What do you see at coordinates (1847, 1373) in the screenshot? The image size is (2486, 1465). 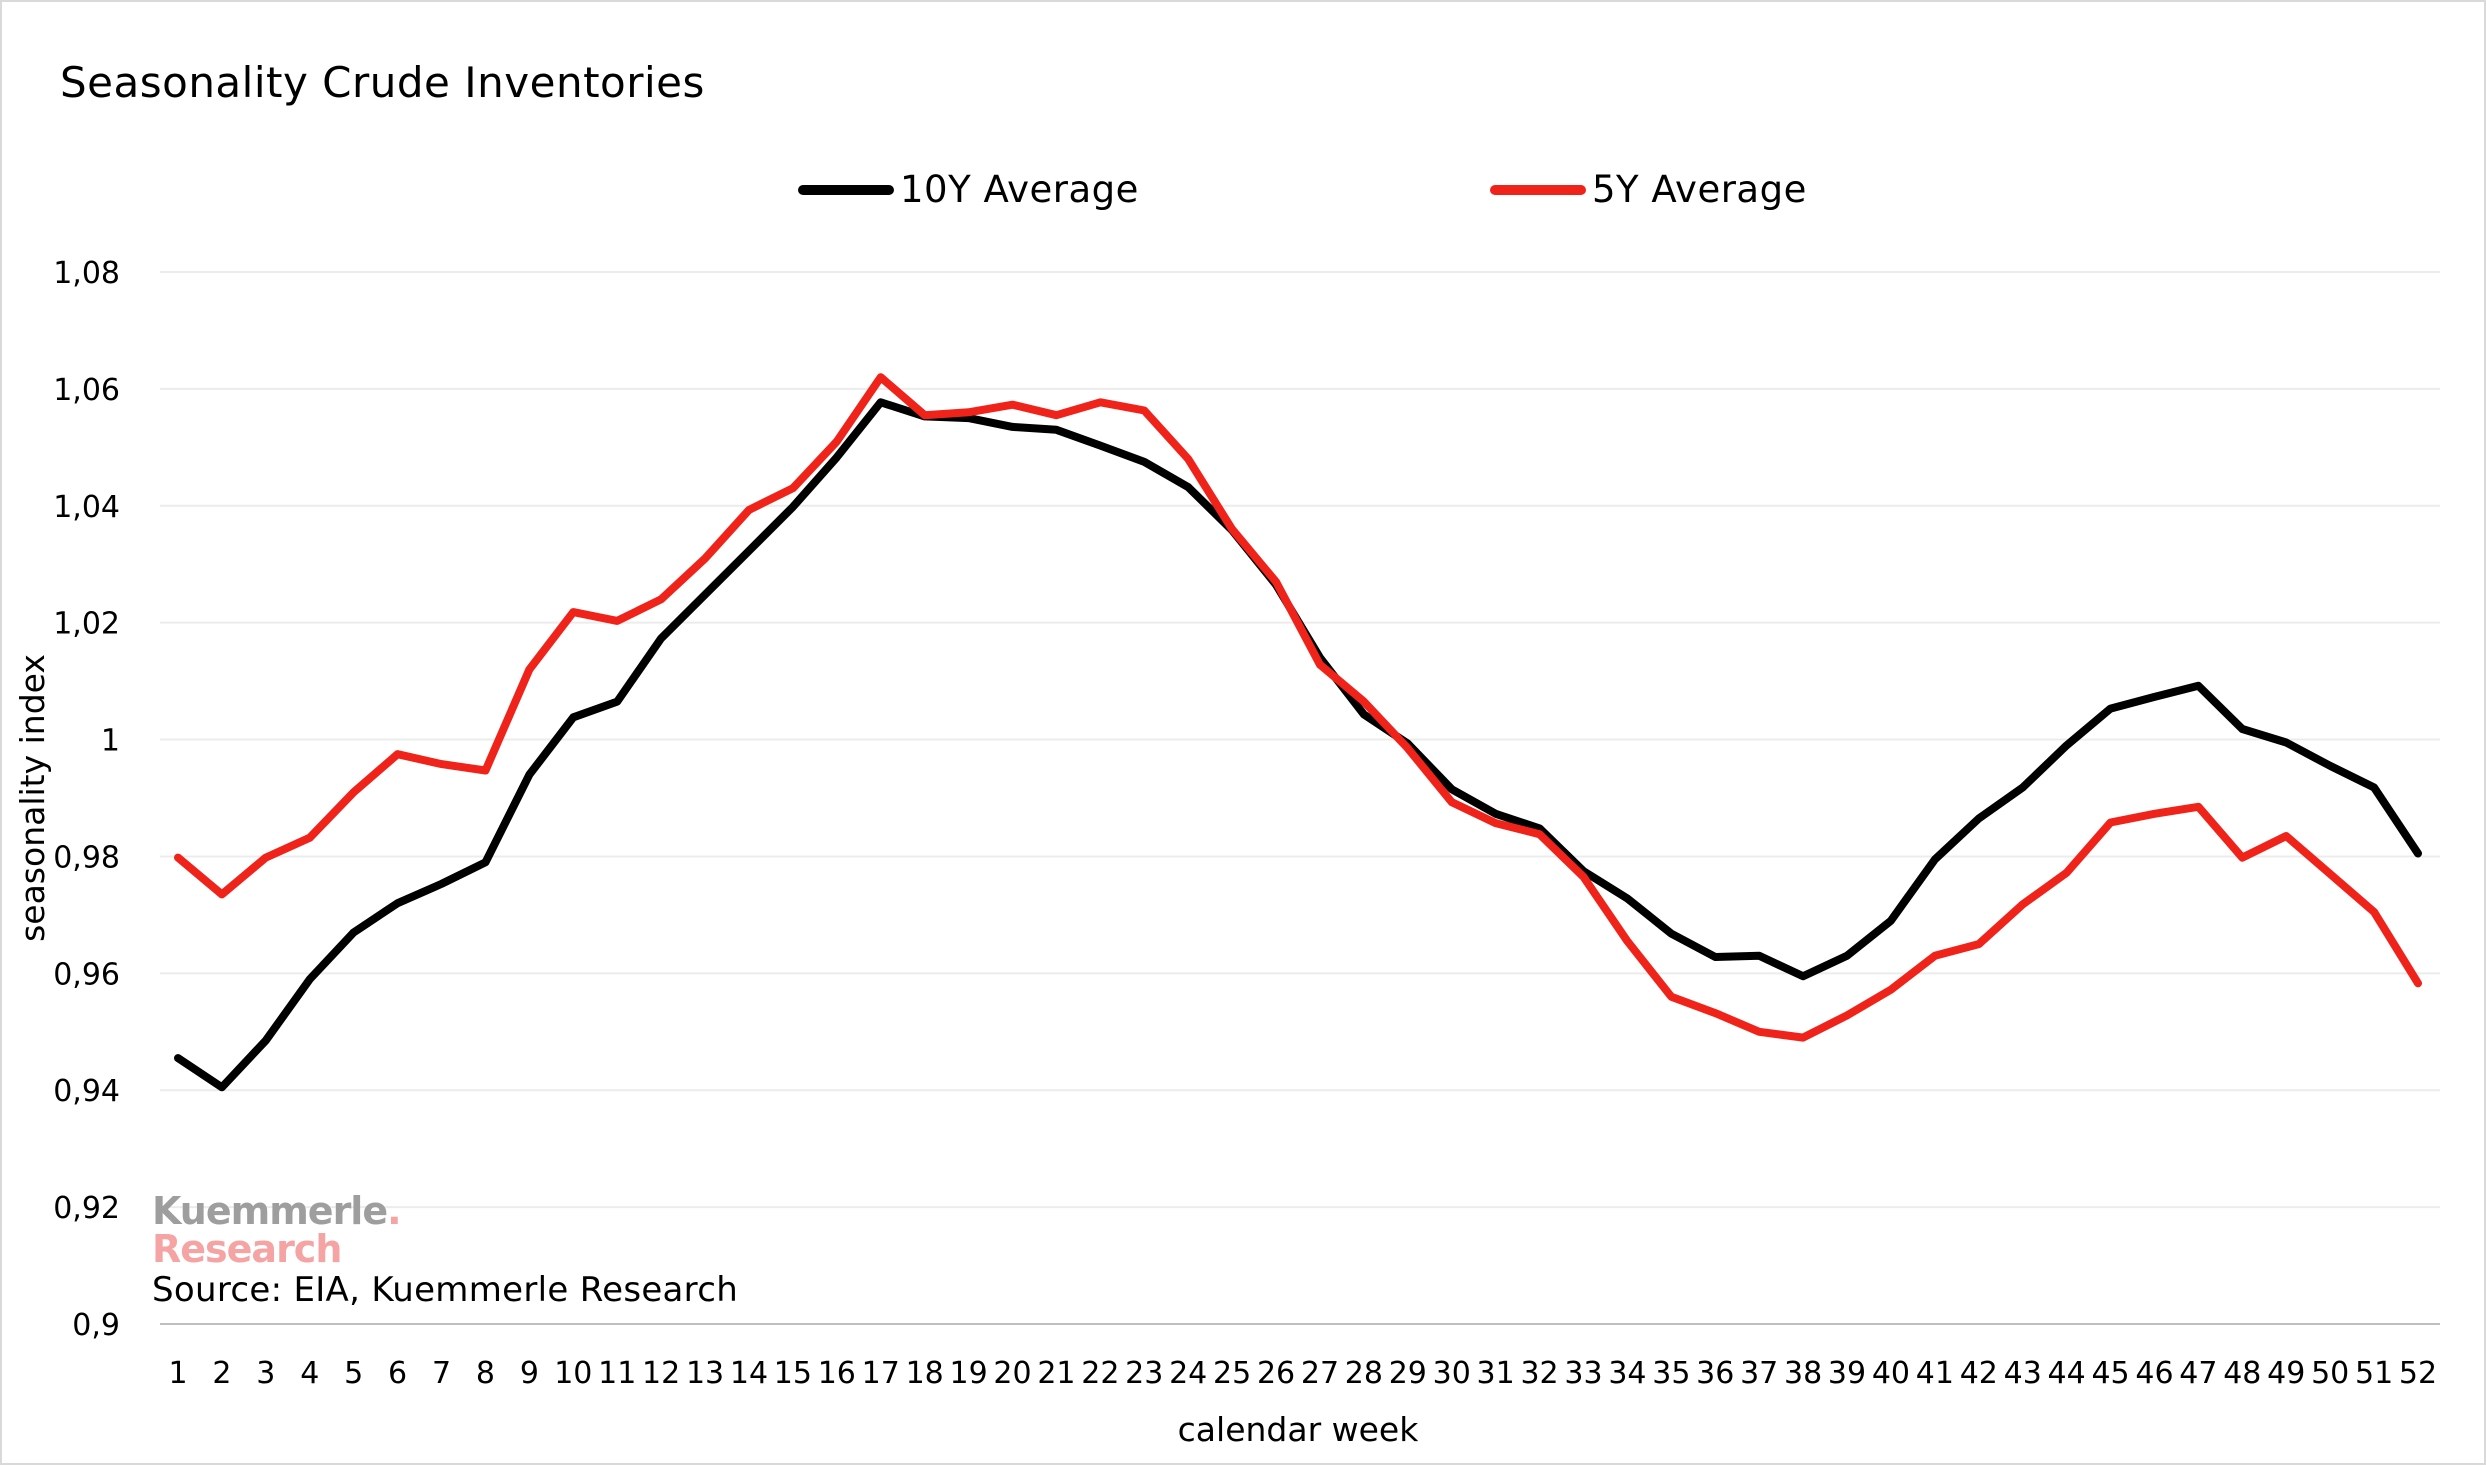 I see `x-tick-label: 39` at bounding box center [1847, 1373].